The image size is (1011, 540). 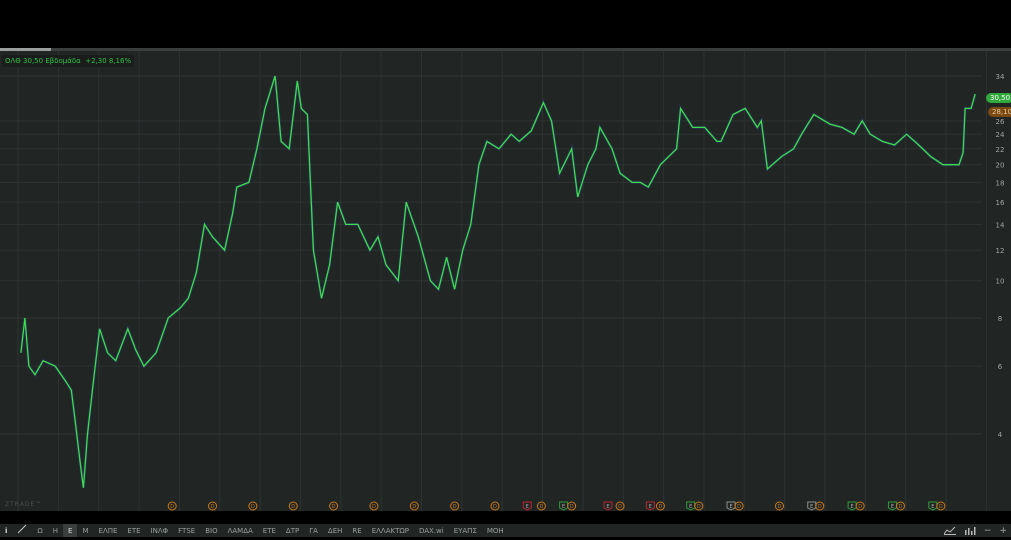 I want to click on symbol-tab: Μ, so click(x=85, y=531).